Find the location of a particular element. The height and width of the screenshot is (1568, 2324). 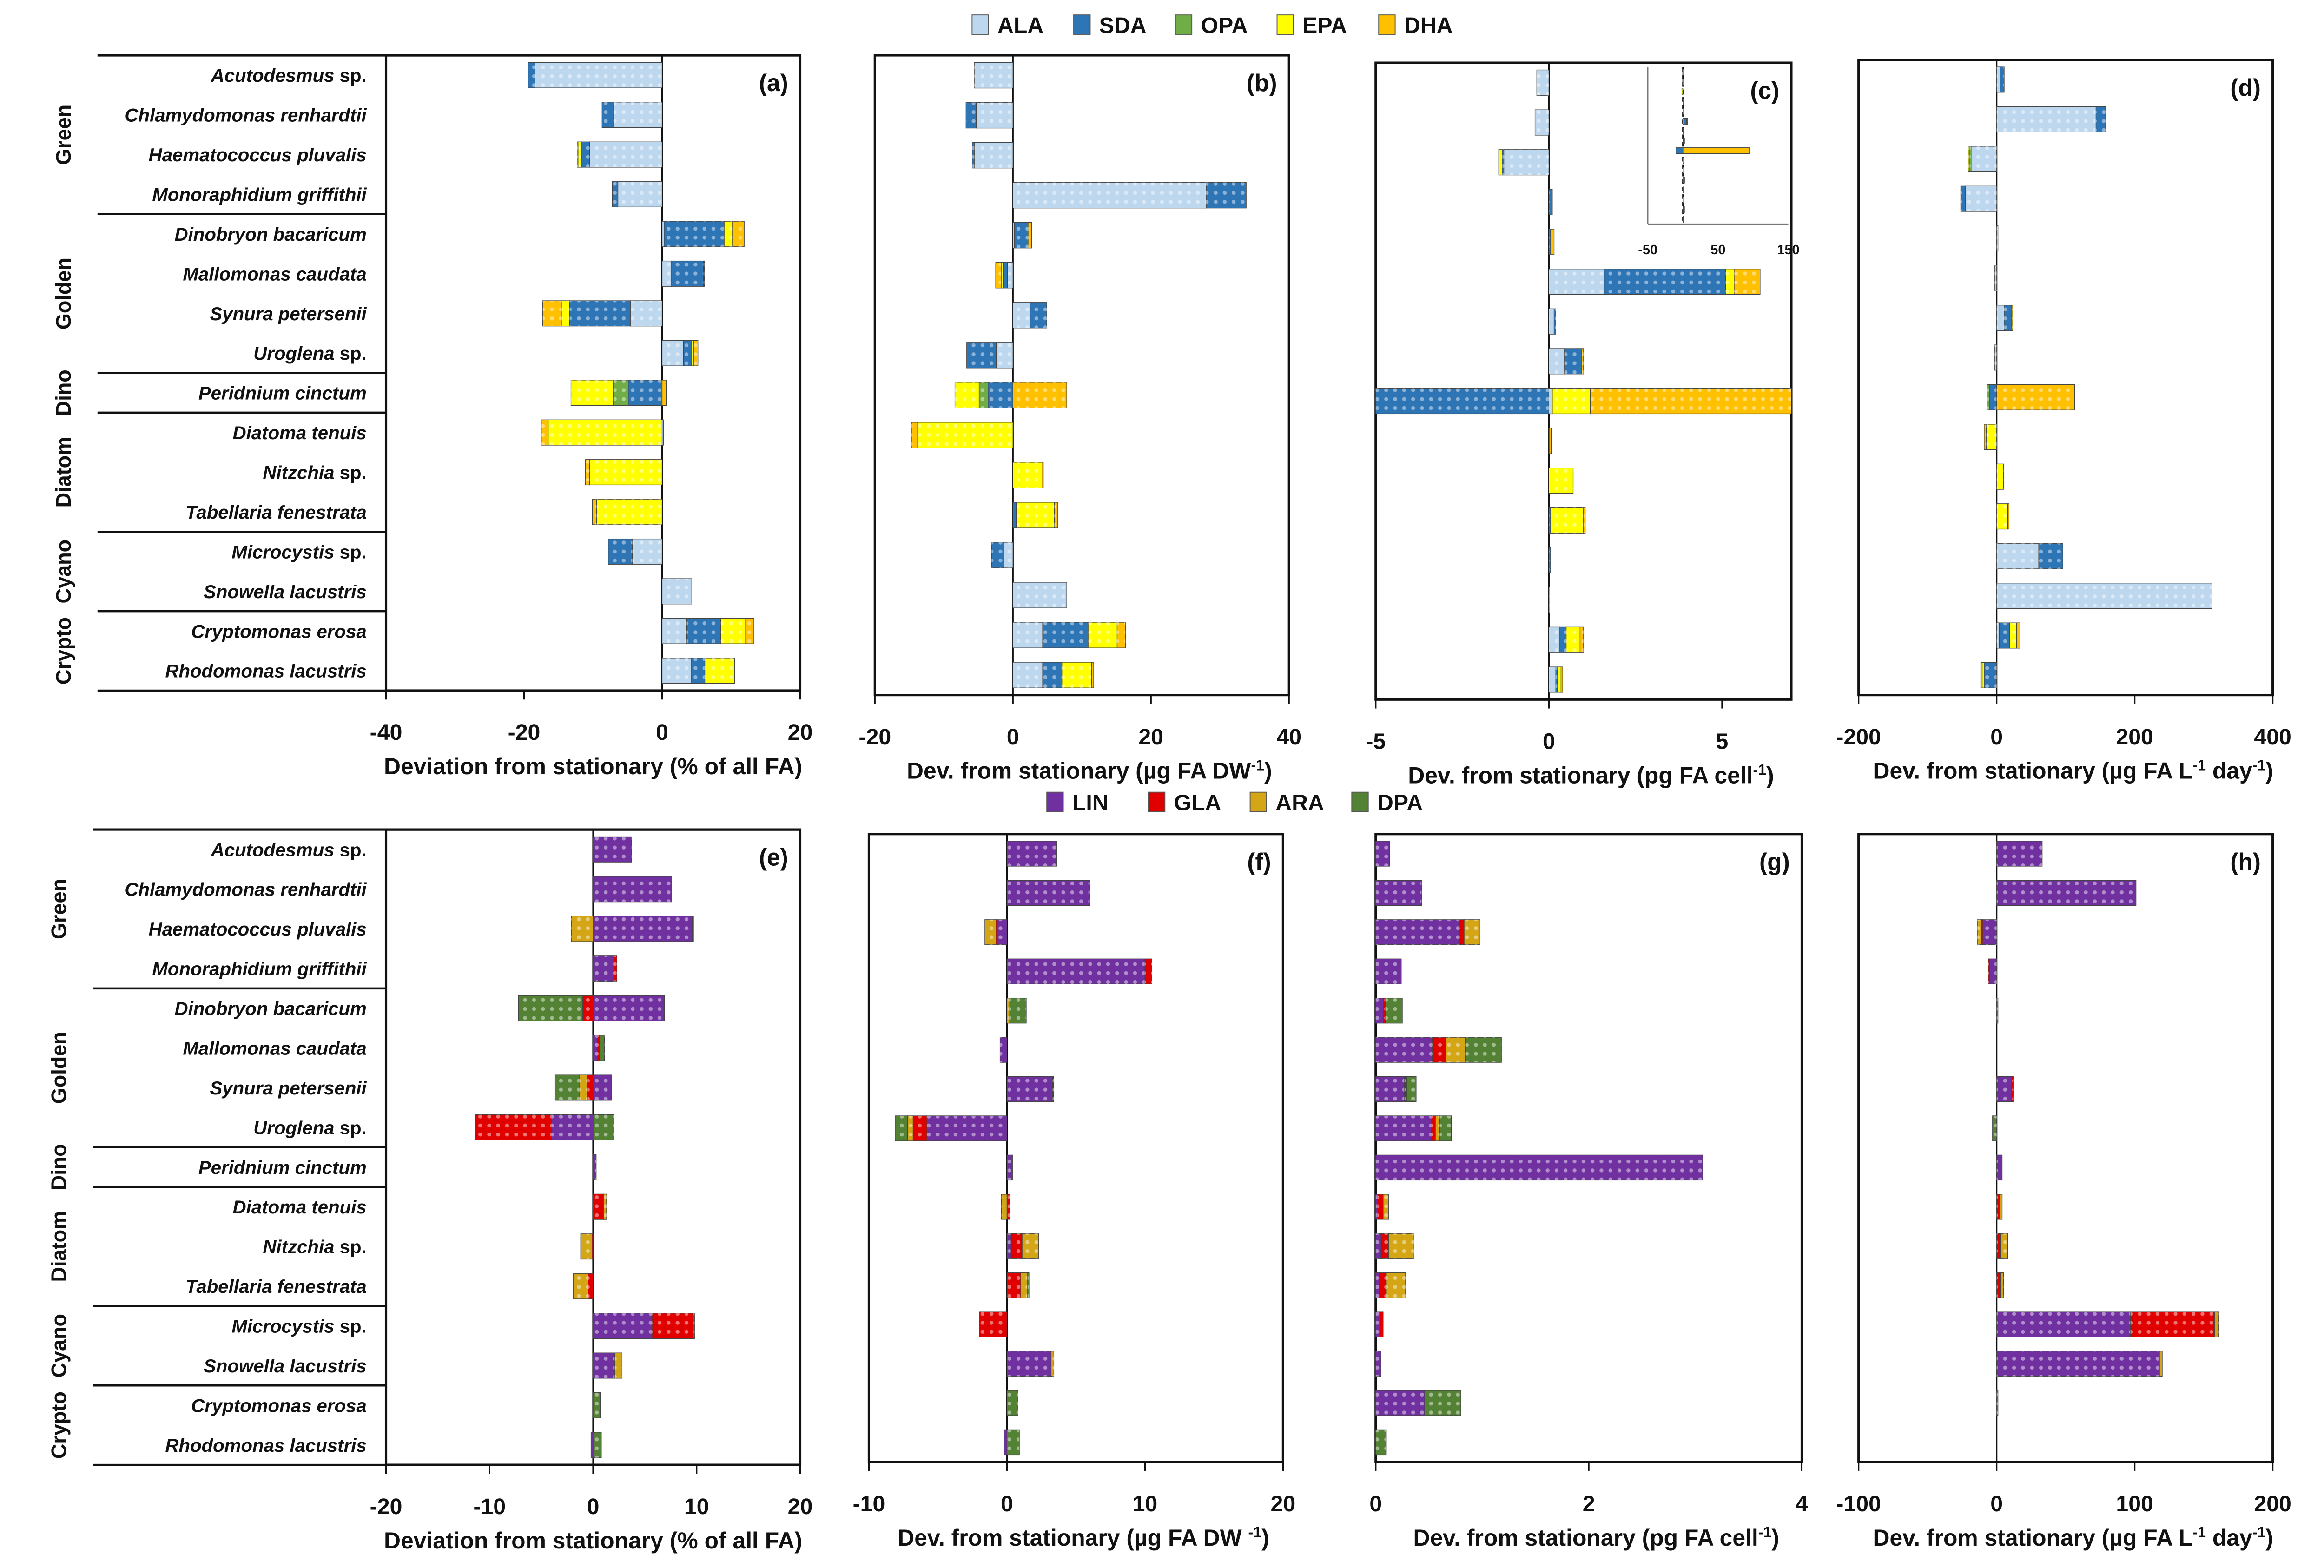

group-label-crypto: Crypto is located at coordinates (63, 651).